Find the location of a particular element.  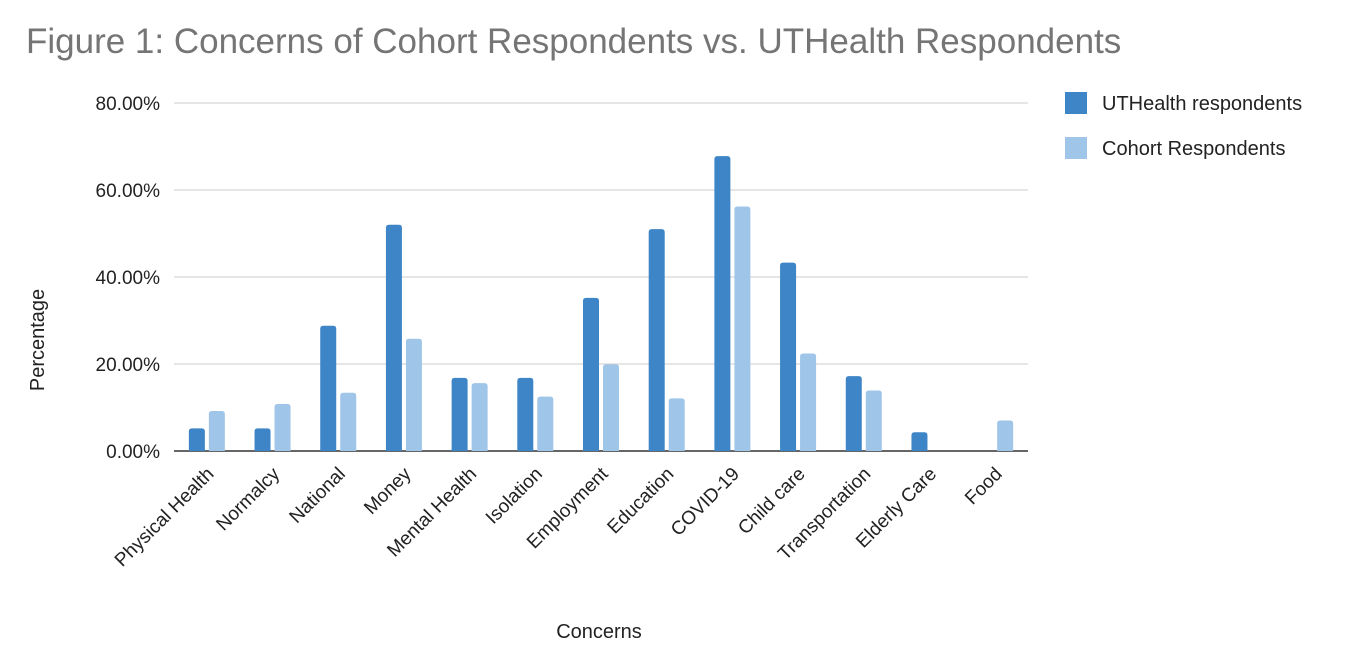

legend-label: UTHealth respondents is located at coordinates (1202, 104).